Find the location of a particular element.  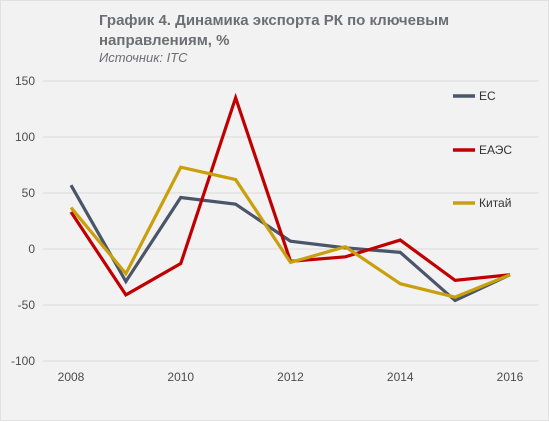

x-tick-label: 2008 is located at coordinates (71, 377).